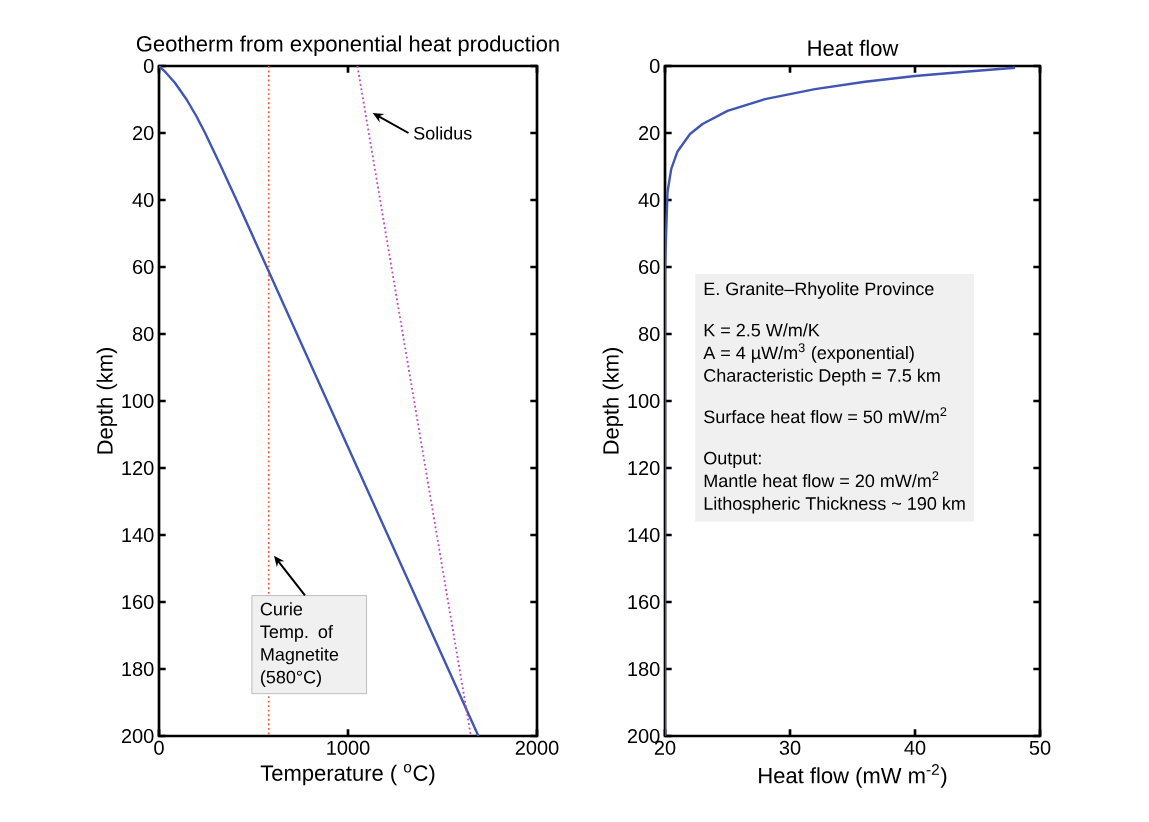 The height and width of the screenshot is (822, 1149). I want to click on annotation: Mantle heat flow = 20 mW/m$^{2}$, so click(821, 479).